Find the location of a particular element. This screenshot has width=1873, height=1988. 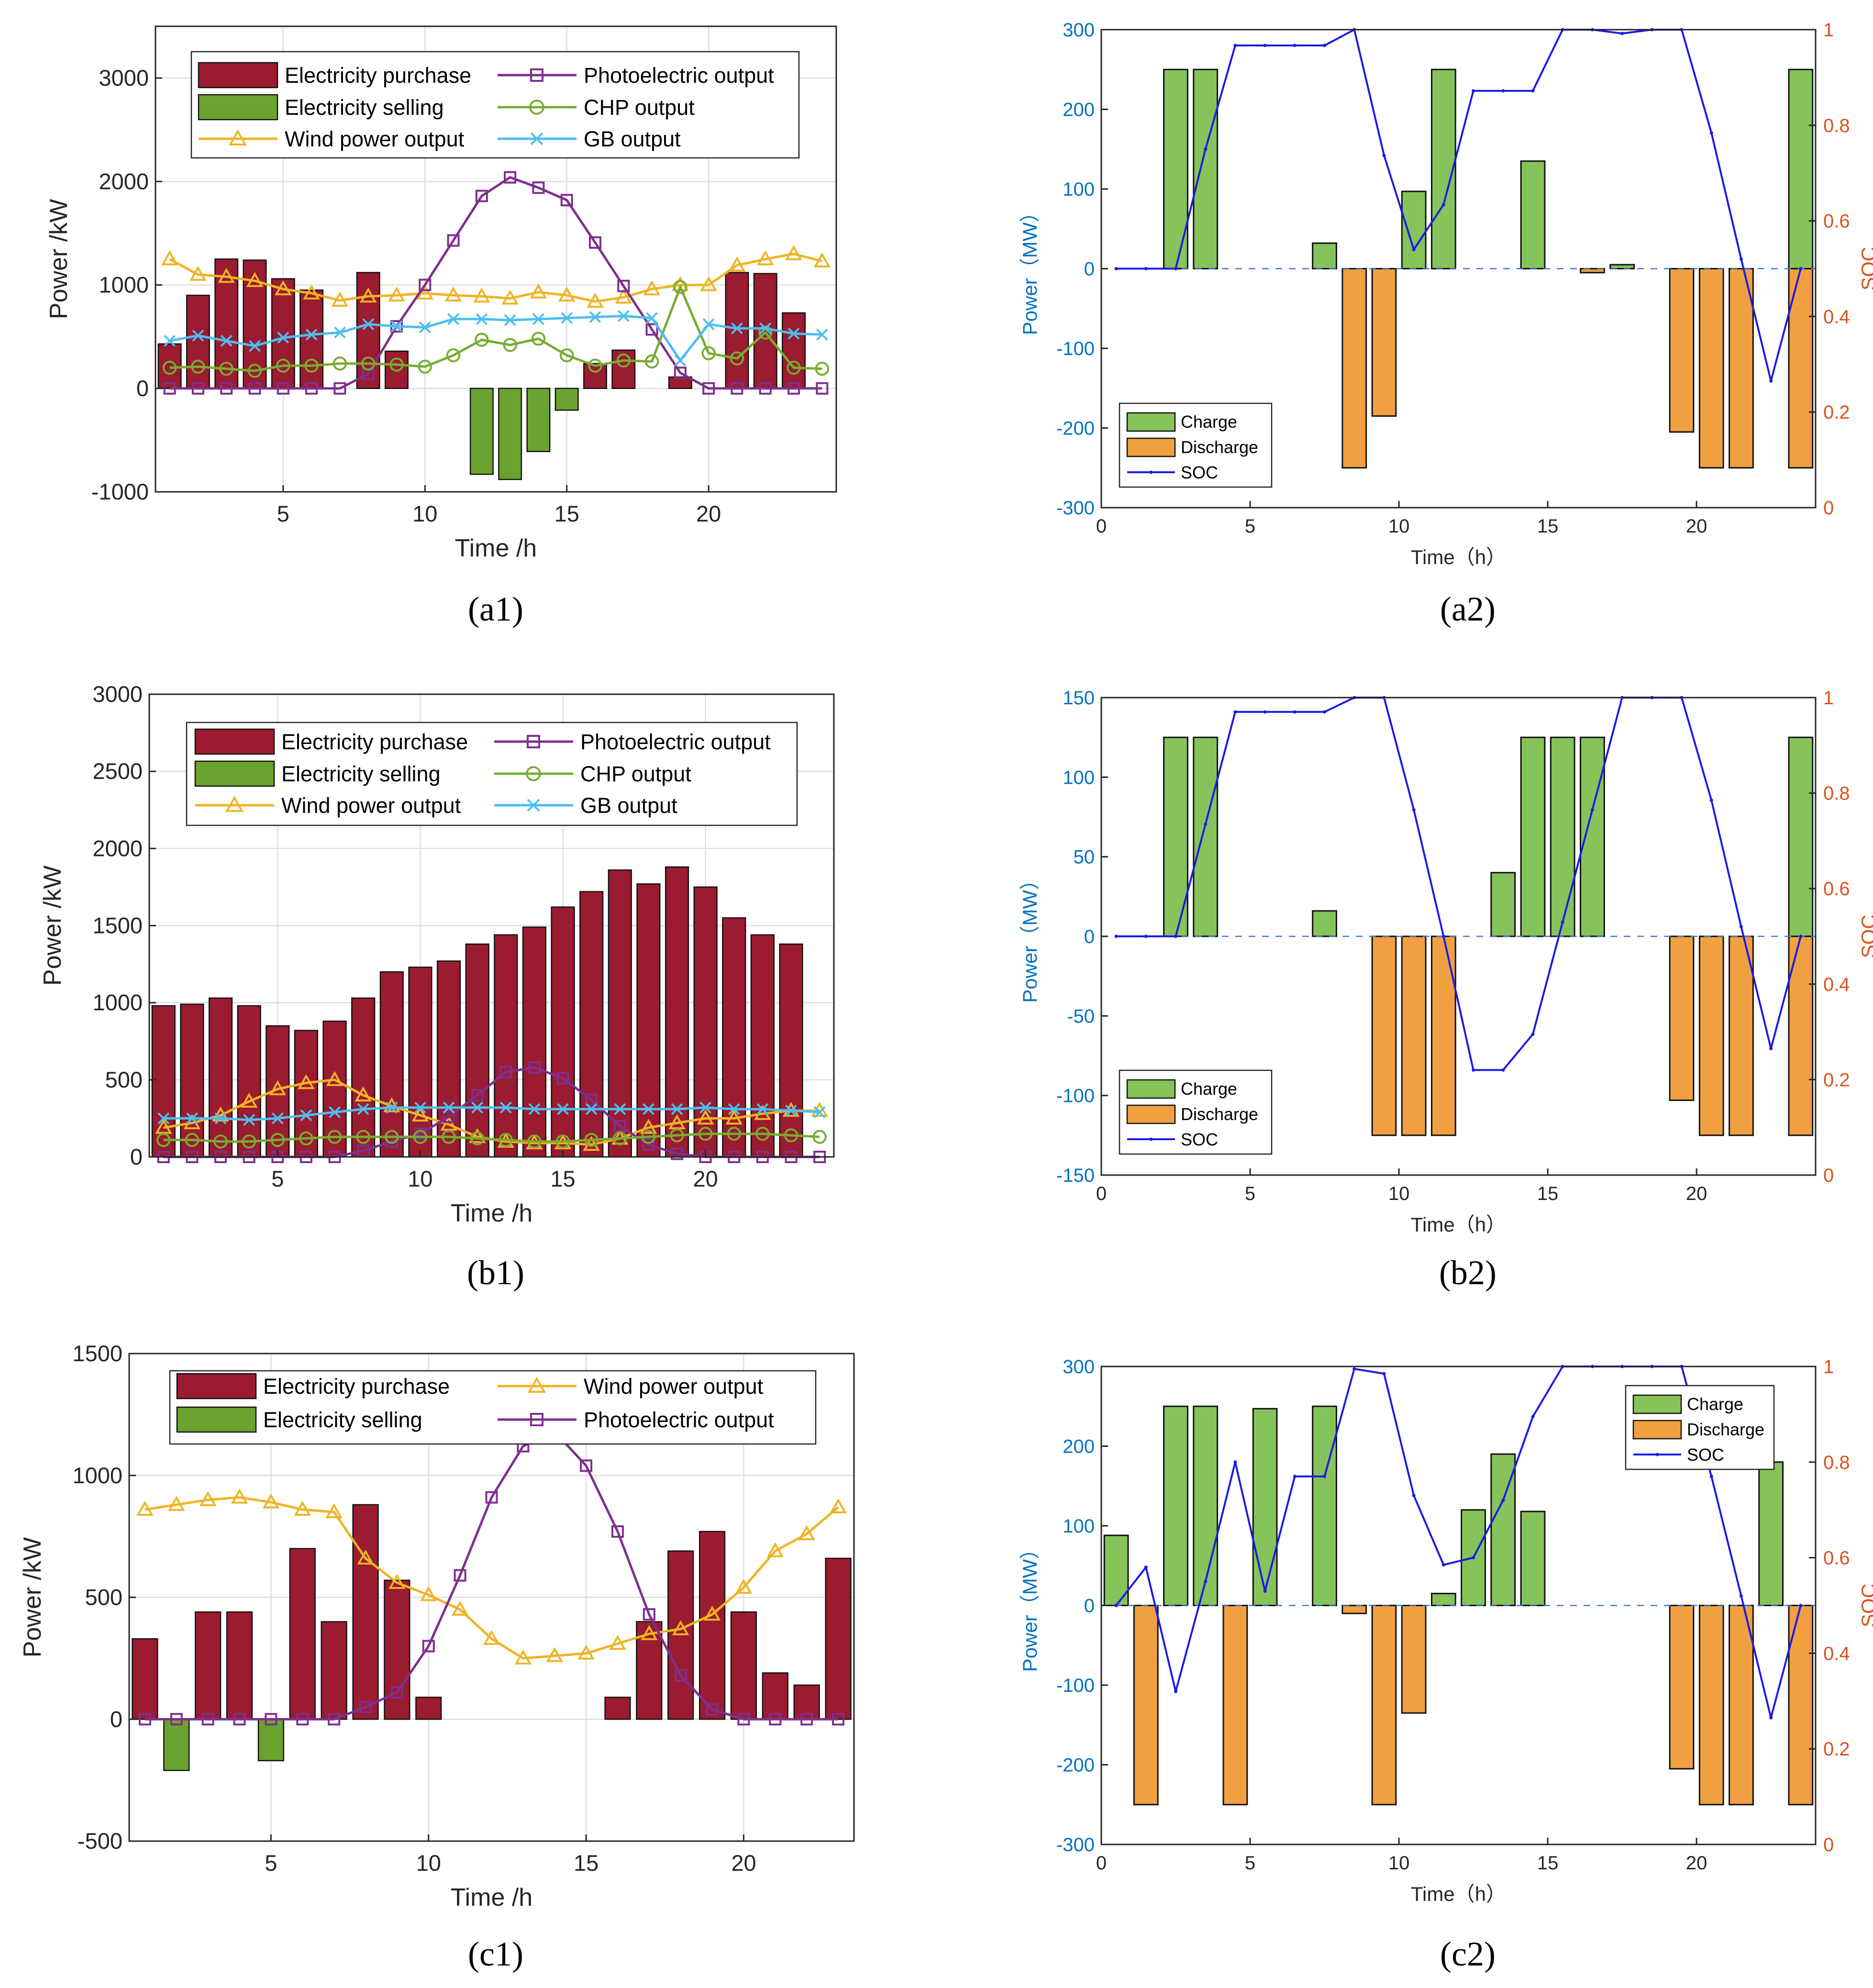

y-right-tick-label: 0.8 is located at coordinates (1836, 125).